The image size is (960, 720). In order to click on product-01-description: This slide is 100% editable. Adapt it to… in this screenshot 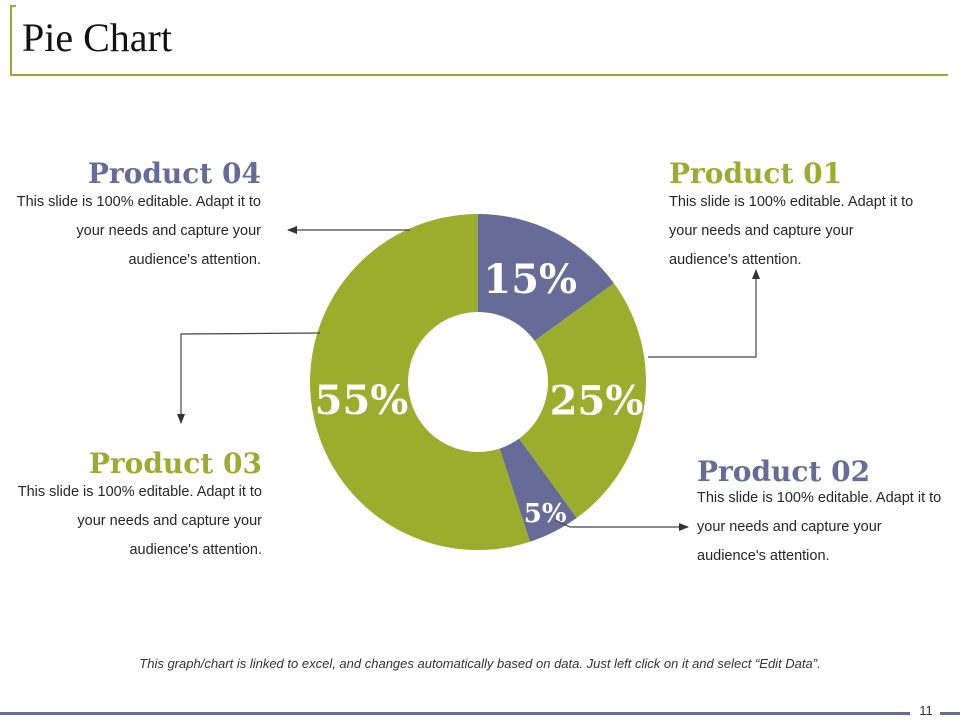, I will do `click(791, 231)`.